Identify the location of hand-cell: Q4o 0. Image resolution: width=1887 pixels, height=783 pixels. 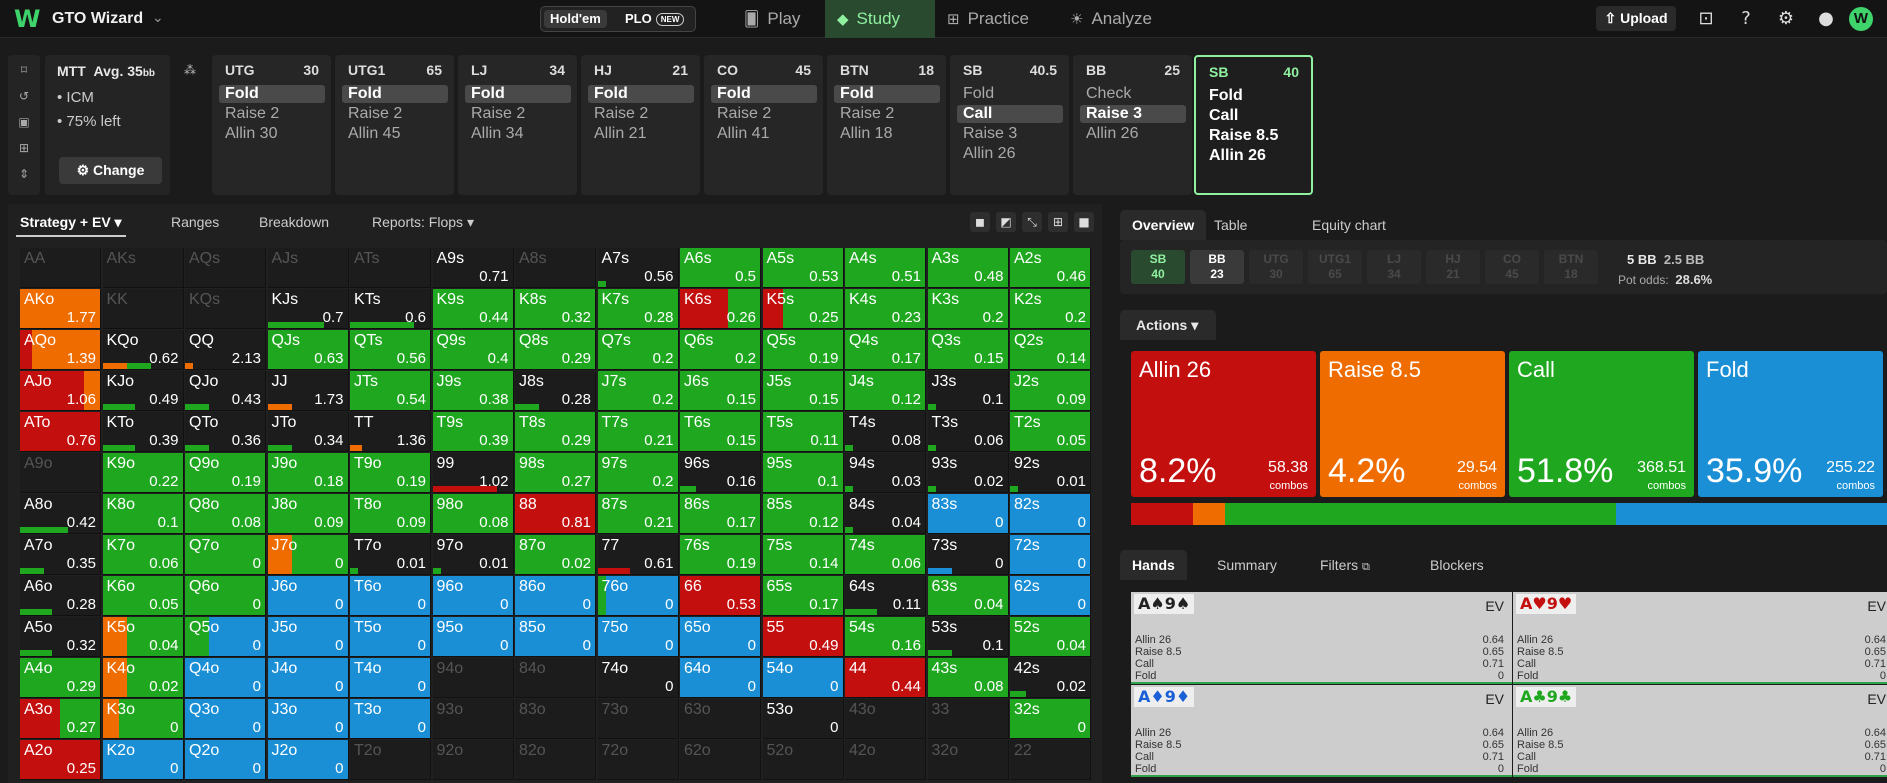
(225, 678).